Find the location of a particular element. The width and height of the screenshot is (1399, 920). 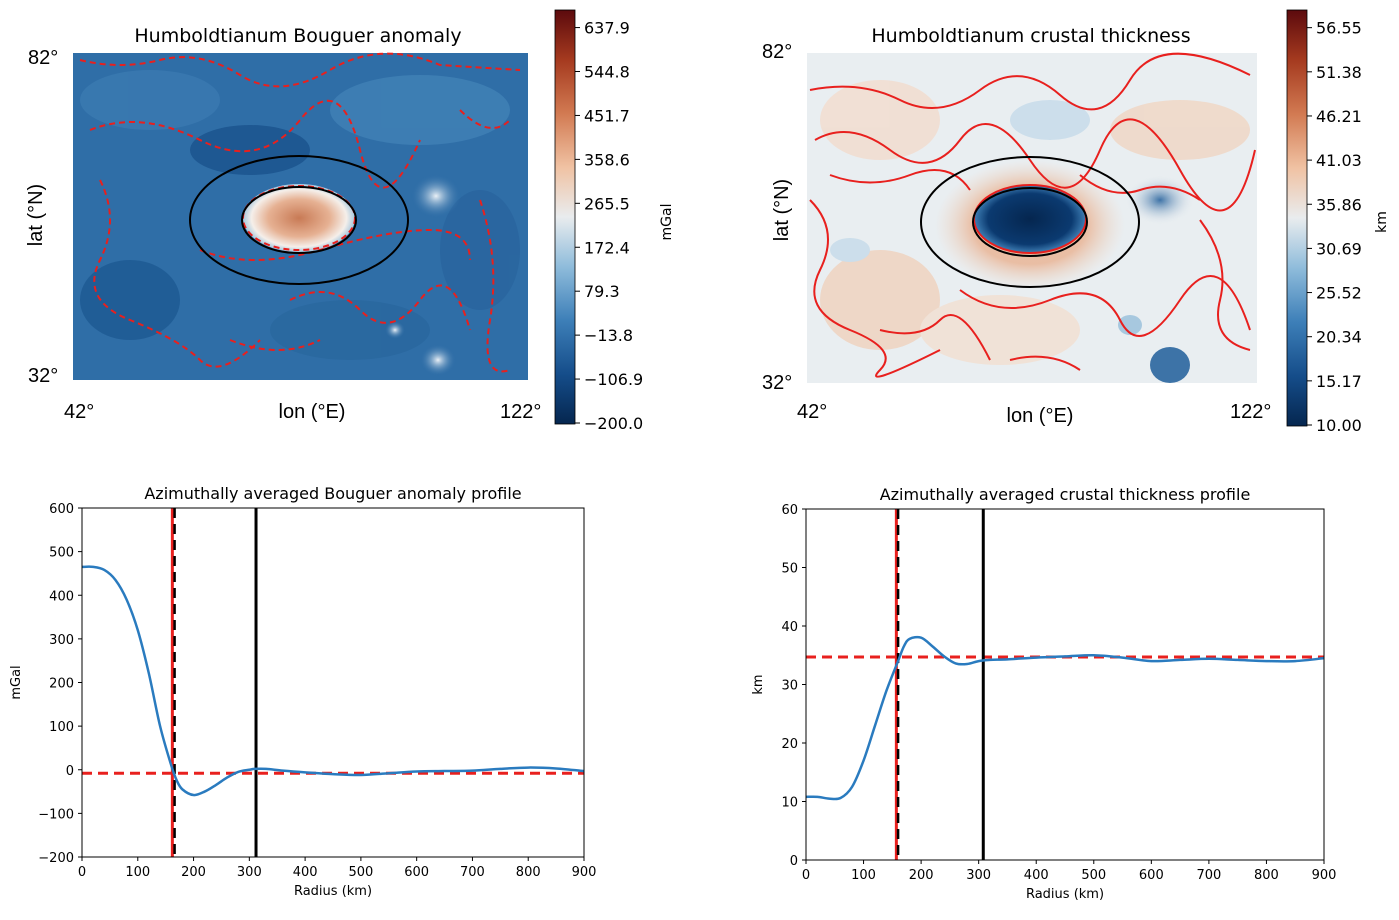

y-tick-label: 40 is located at coordinates (789, 627).